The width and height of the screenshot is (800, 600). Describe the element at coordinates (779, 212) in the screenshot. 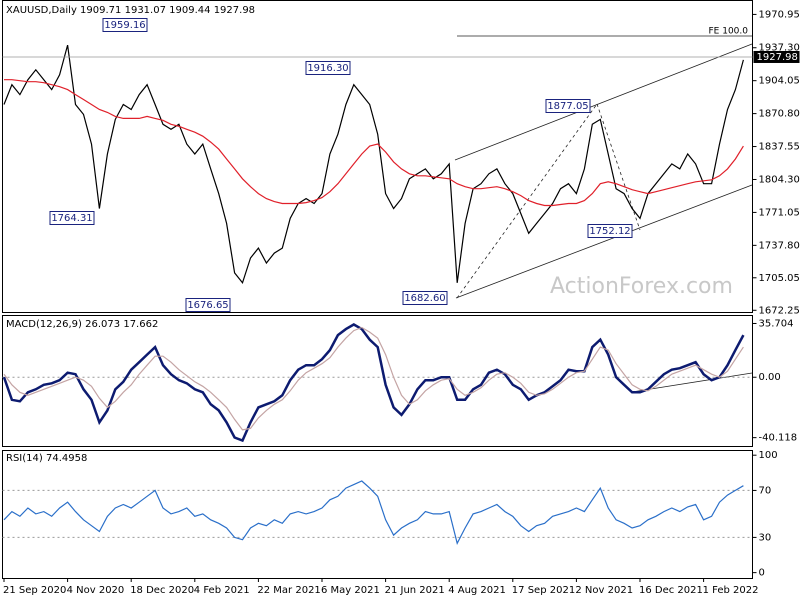

I see `y-tick-label: 1771.05` at that location.